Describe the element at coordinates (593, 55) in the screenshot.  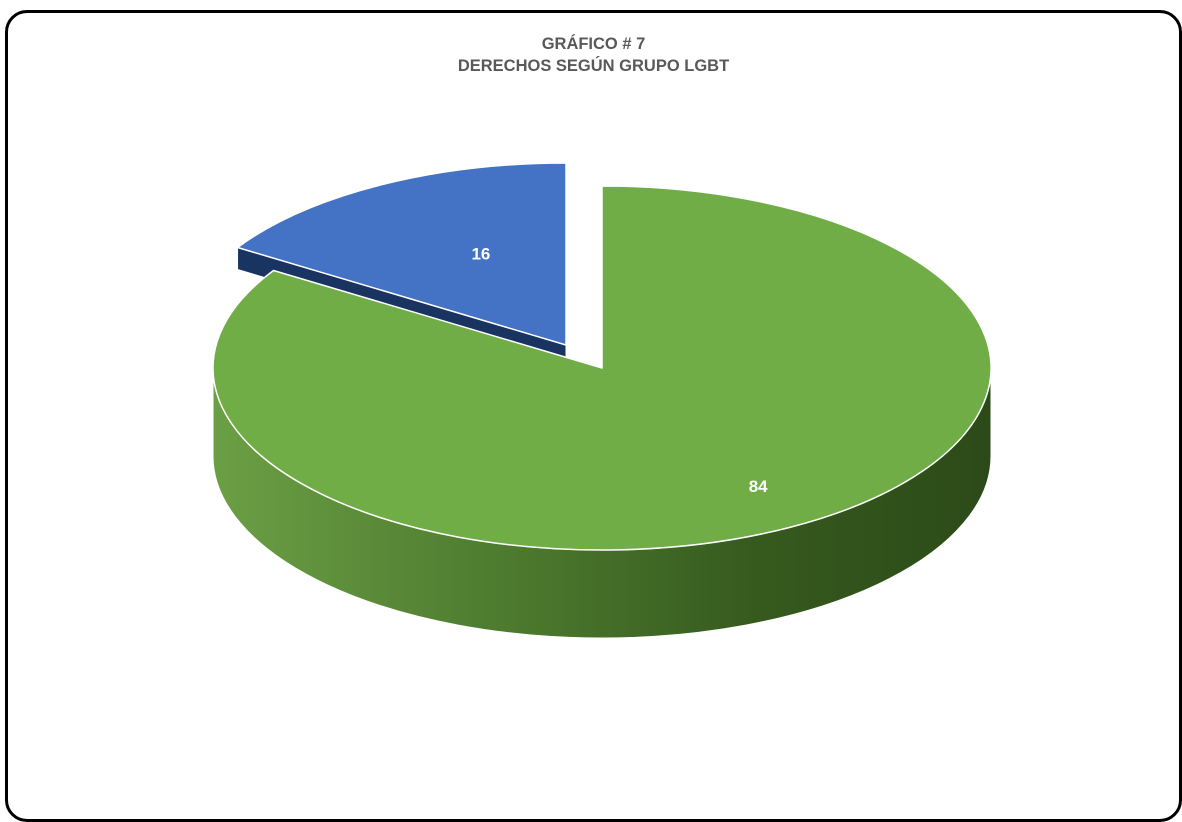
I see `chart-title-block: GRÁFICO # 7 DERECHOS SEGÚN GRUPO LGBT` at that location.